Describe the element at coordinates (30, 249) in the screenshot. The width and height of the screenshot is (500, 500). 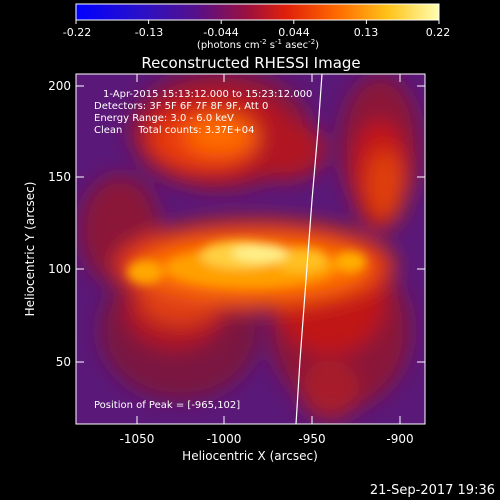
I see `y-axis-label: Heliocentric Y (arcsec)` at that location.